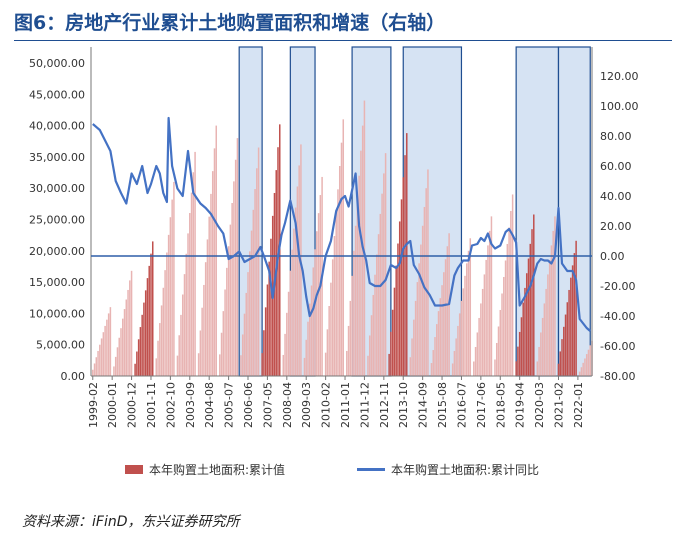 This screenshot has width=685, height=542. I want to click on y-left-tick-4: 20,000.00, so click(57, 251).